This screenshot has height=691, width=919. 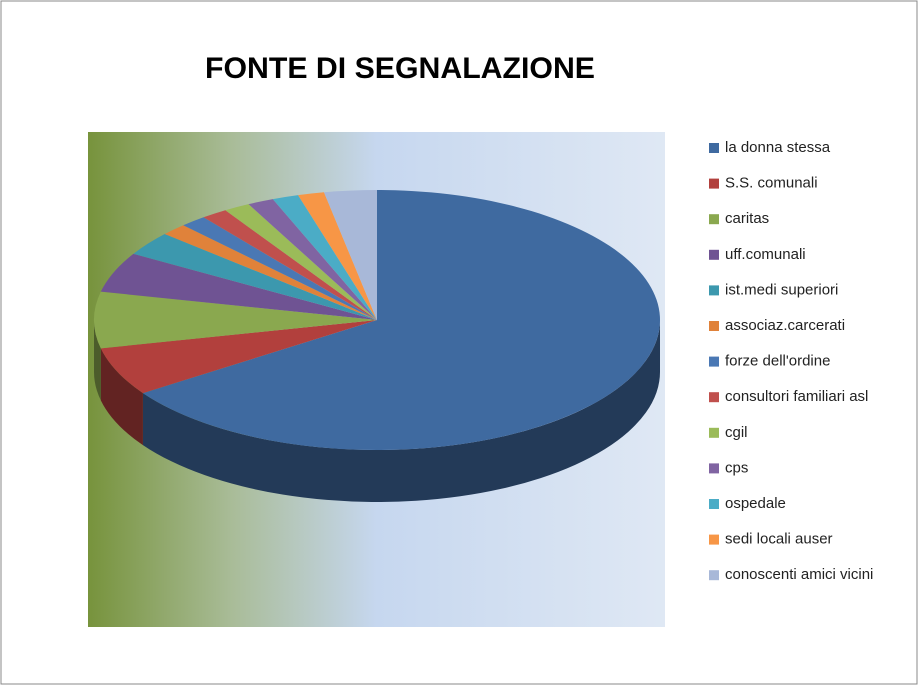 I want to click on legend-label: associaz.carcerati, so click(x=785, y=325).